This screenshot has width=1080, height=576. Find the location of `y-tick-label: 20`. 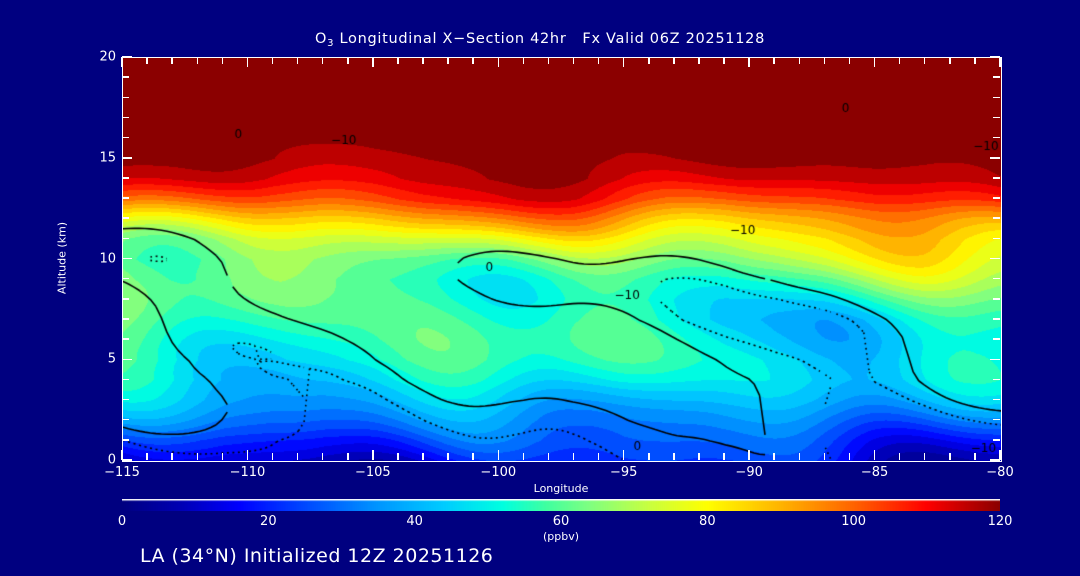

y-tick-label: 20 is located at coordinates (107, 57).